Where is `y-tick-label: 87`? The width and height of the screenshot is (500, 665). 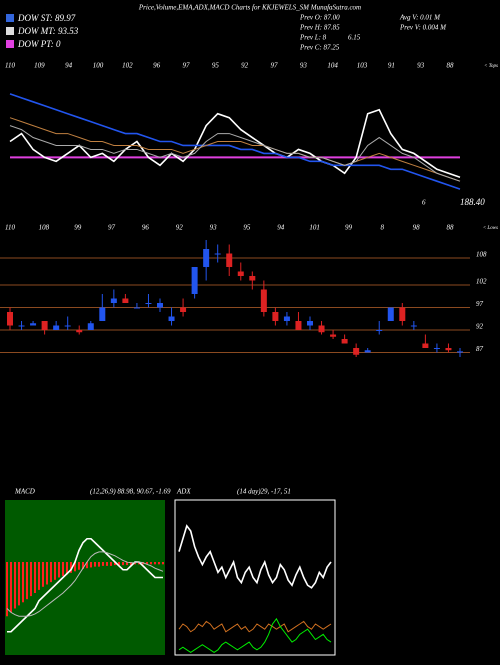 y-tick-label: 87 is located at coordinates (480, 349).